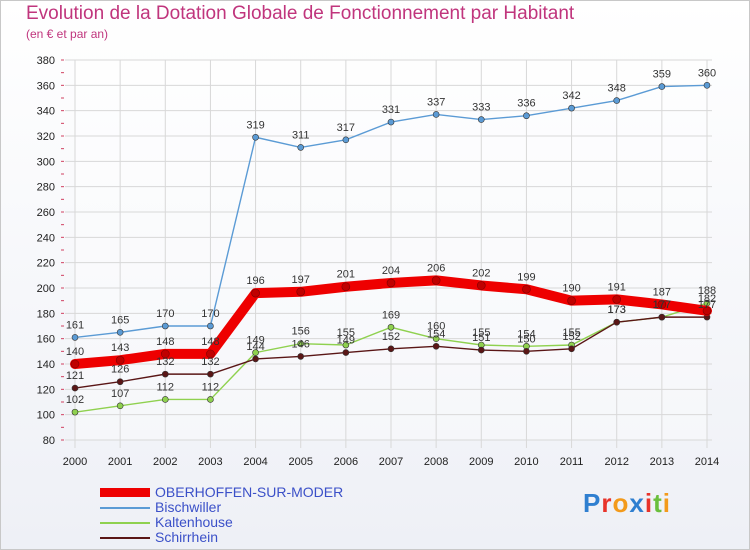 Image resolution: width=750 pixels, height=550 pixels. Describe the element at coordinates (436, 102) in the screenshot. I see `data-label: 337` at that location.